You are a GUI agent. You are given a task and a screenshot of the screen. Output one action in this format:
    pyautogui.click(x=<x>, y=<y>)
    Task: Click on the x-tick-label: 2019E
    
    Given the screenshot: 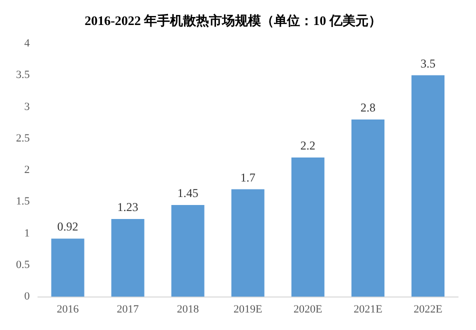 What is the action you would take?
    pyautogui.click(x=248, y=309)
    